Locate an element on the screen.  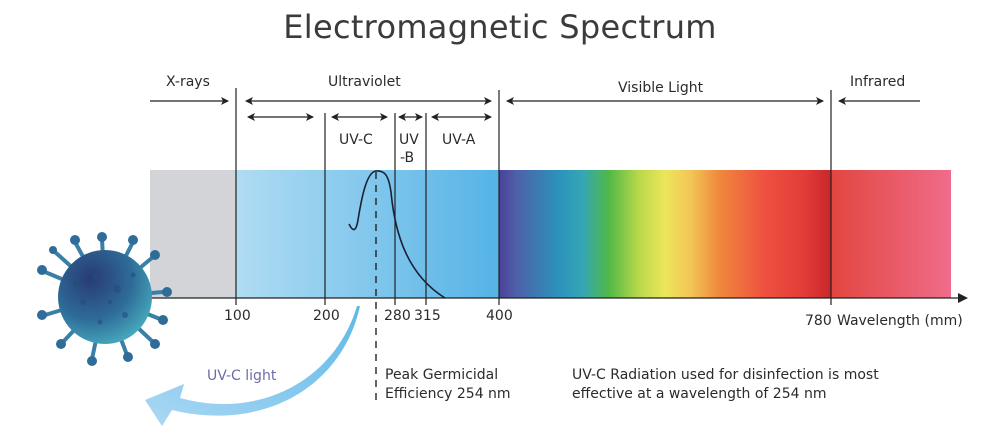
uvc-light-arrow-icon is located at coordinates (252, 366).